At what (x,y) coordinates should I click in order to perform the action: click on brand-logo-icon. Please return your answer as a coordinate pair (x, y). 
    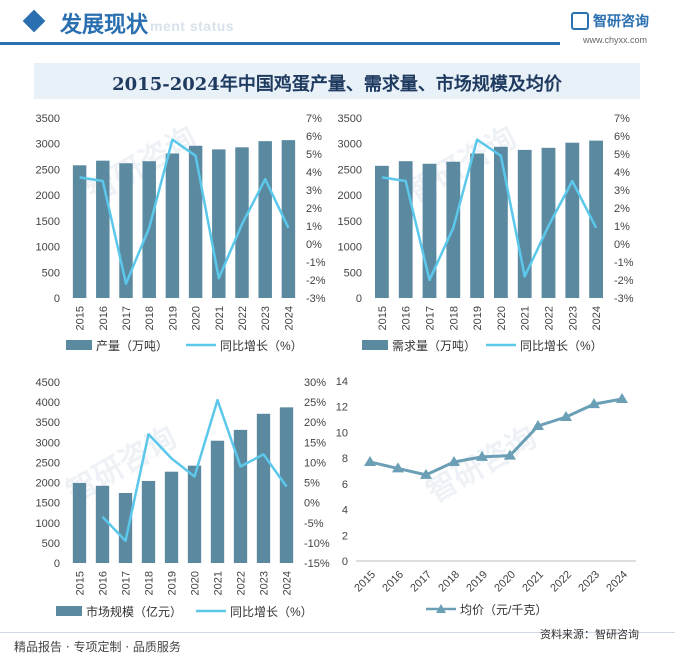
    Looking at the image, I should click on (580, 21).